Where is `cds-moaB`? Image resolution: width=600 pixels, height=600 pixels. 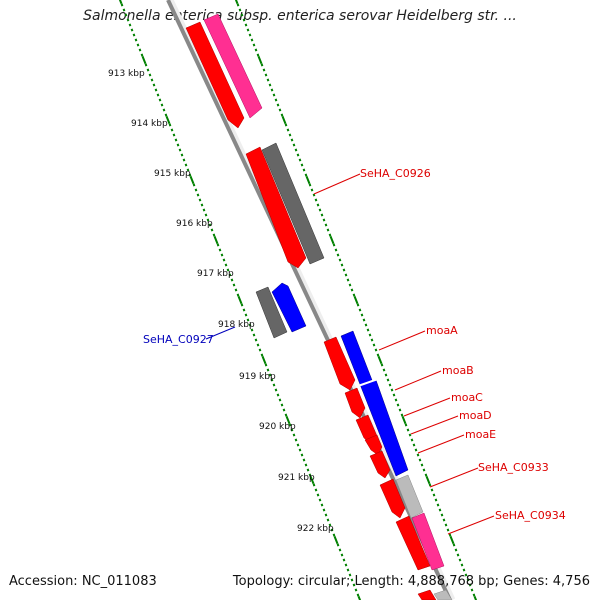
cds-moaB is located at coordinates (355, 403).